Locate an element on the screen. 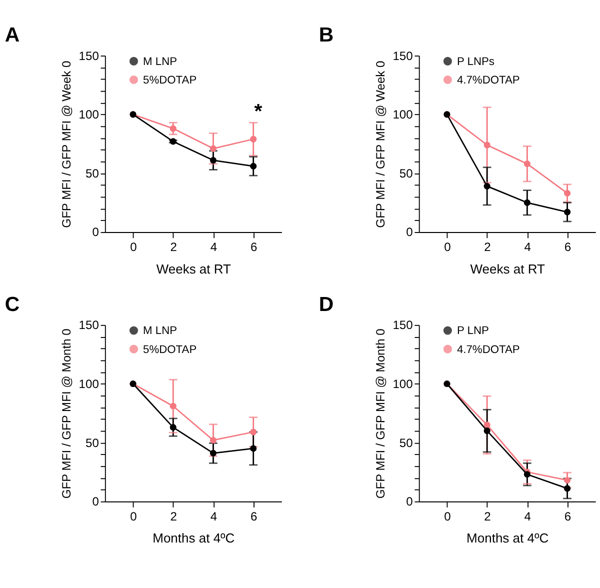  legend-label: P LNP is located at coordinates (472, 331).